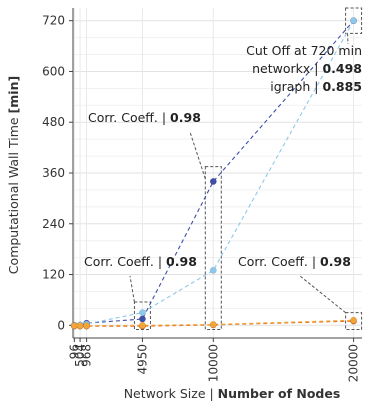 This screenshot has height=411, width=371. I want to click on y-tick-label: 360, so click(53, 173).